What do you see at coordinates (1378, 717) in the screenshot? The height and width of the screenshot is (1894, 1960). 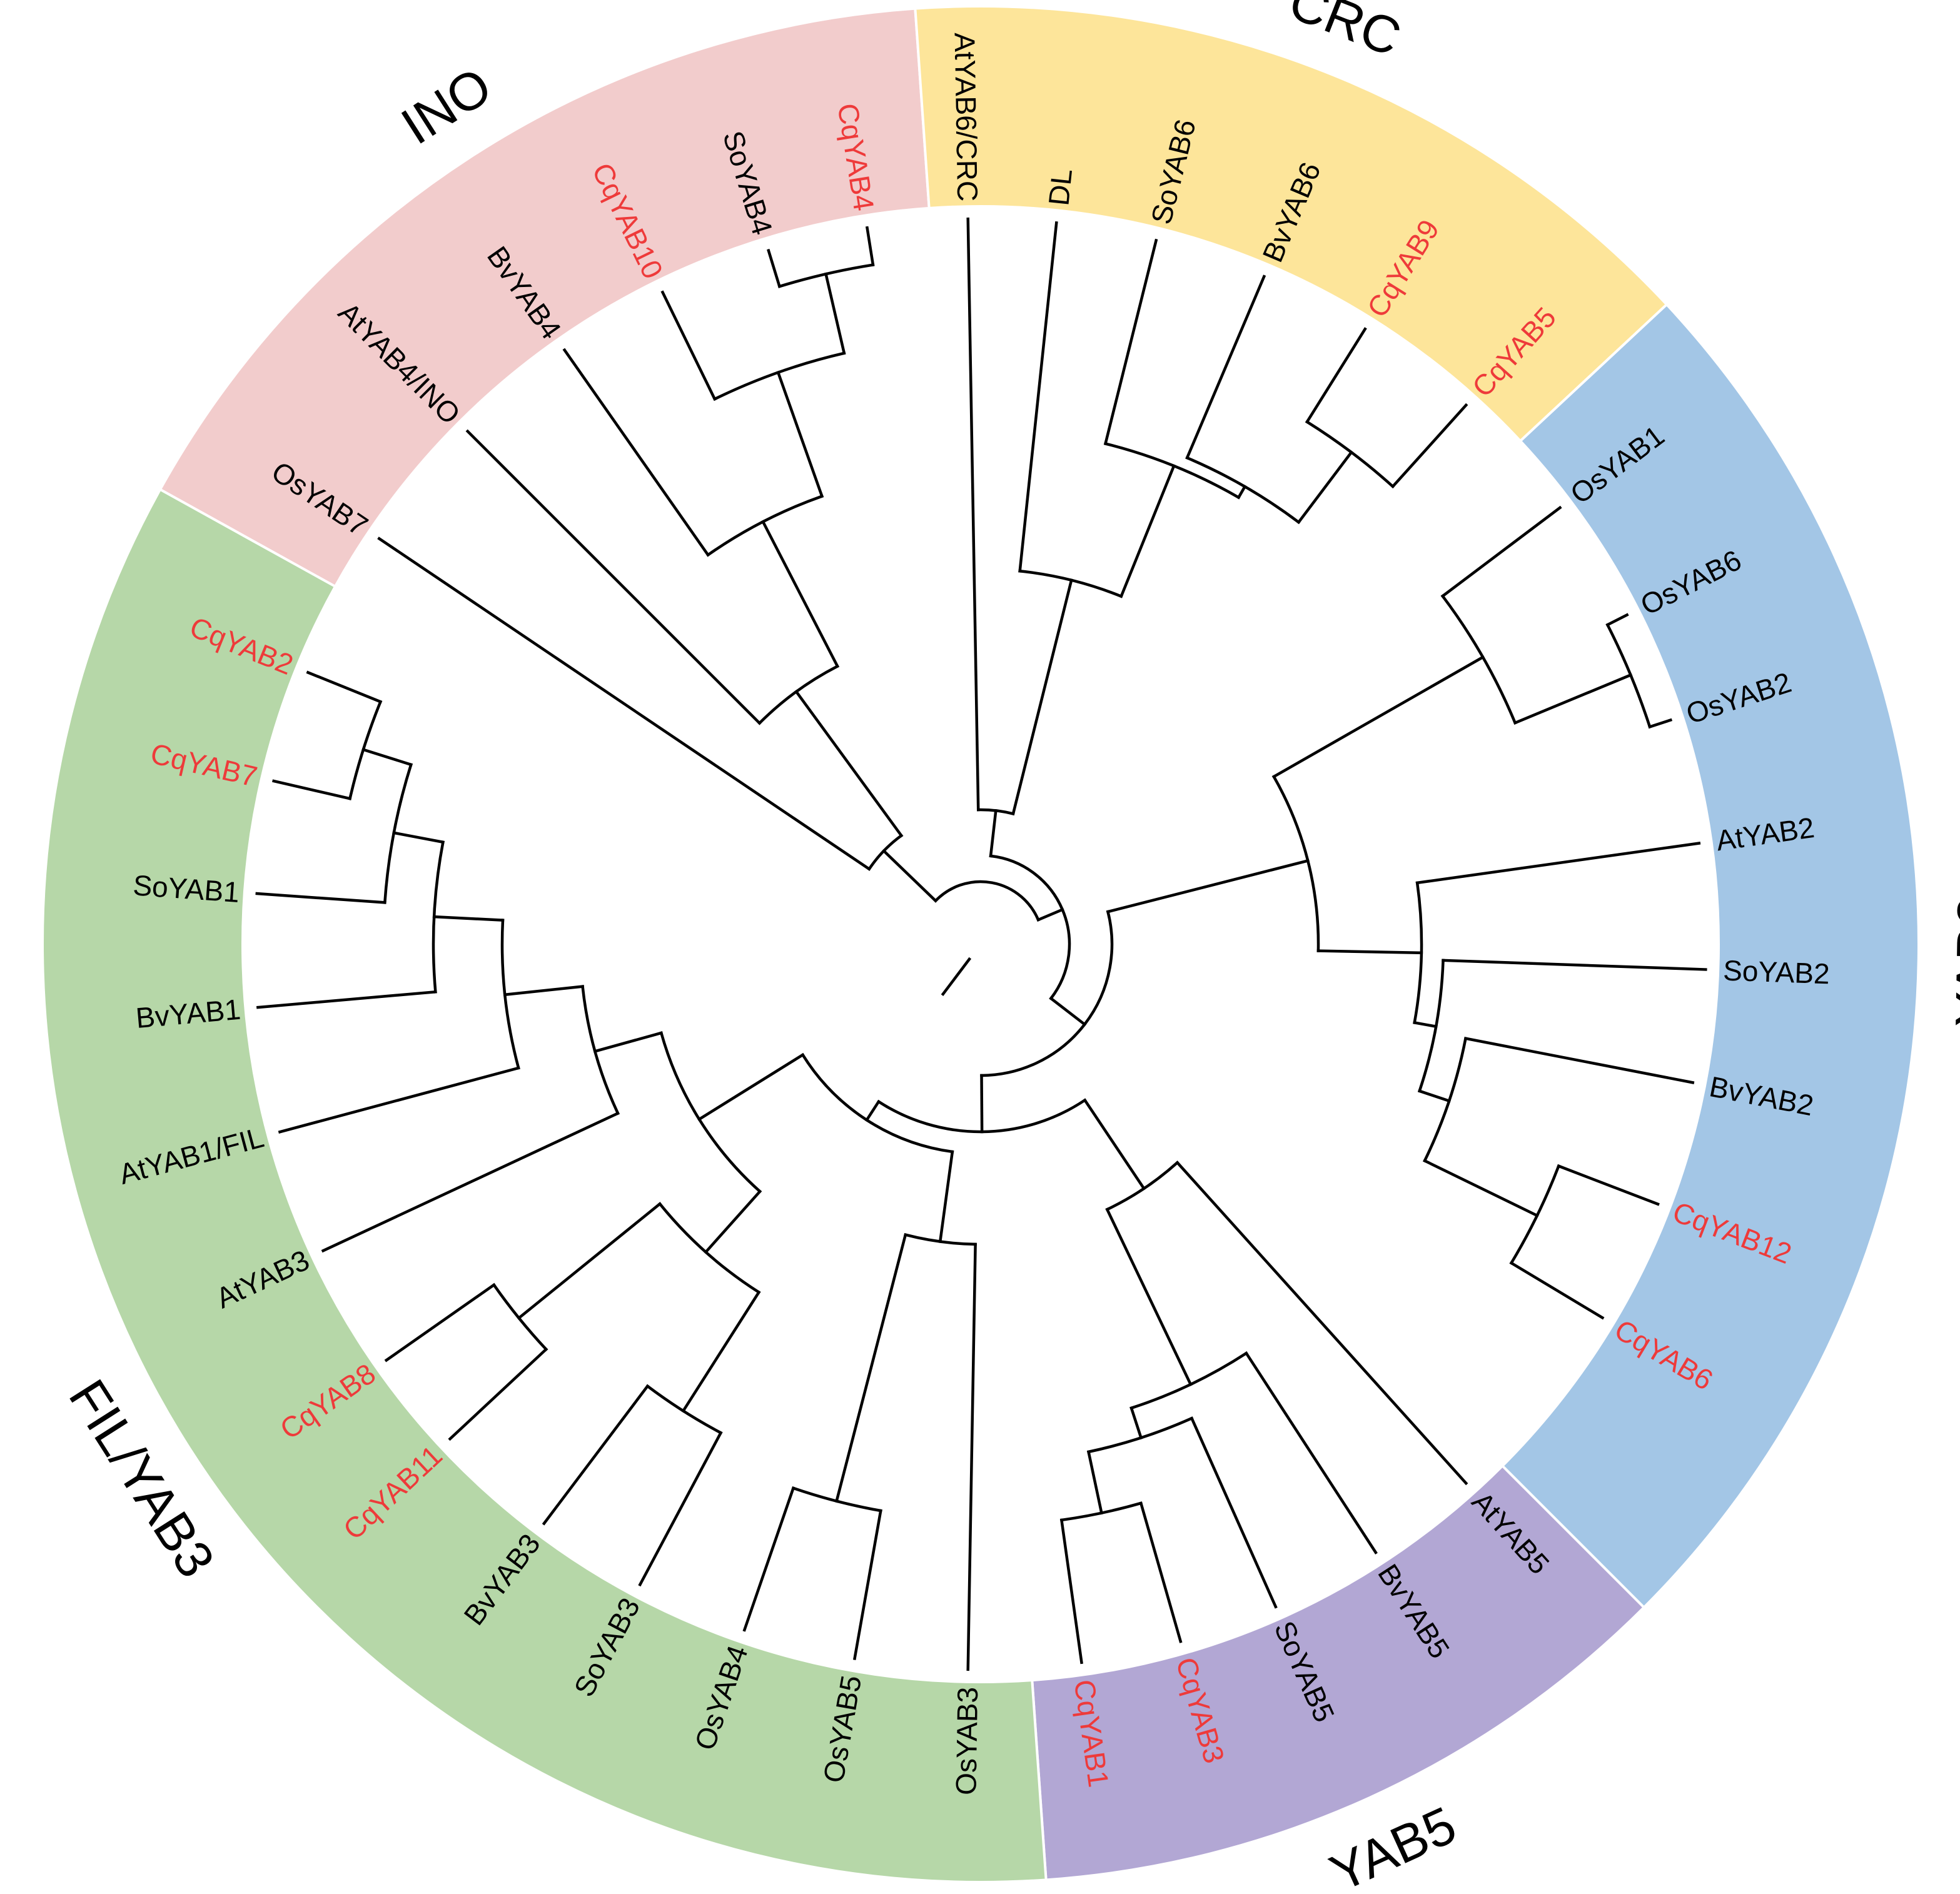 I see `branch-n_os` at bounding box center [1378, 717].